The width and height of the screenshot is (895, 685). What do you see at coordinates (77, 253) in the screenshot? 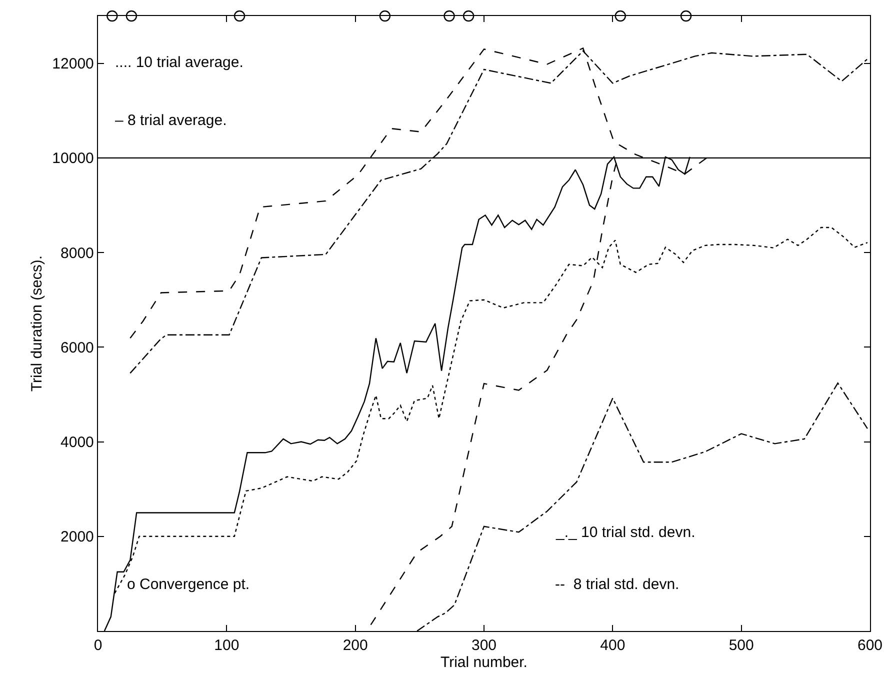
I see `y-tick-label: 8000` at bounding box center [77, 253].